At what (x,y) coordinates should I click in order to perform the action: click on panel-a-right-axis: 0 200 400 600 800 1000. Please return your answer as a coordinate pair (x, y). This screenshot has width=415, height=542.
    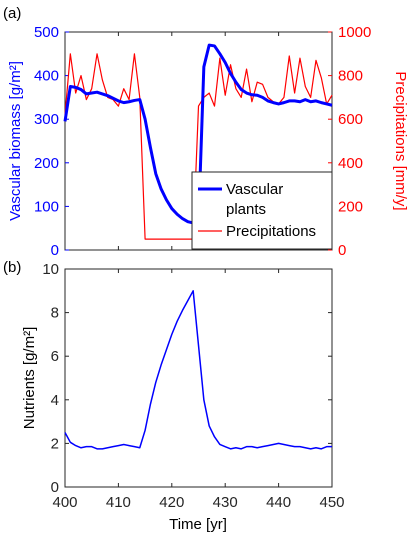
    Looking at the image, I should click on (349, 141).